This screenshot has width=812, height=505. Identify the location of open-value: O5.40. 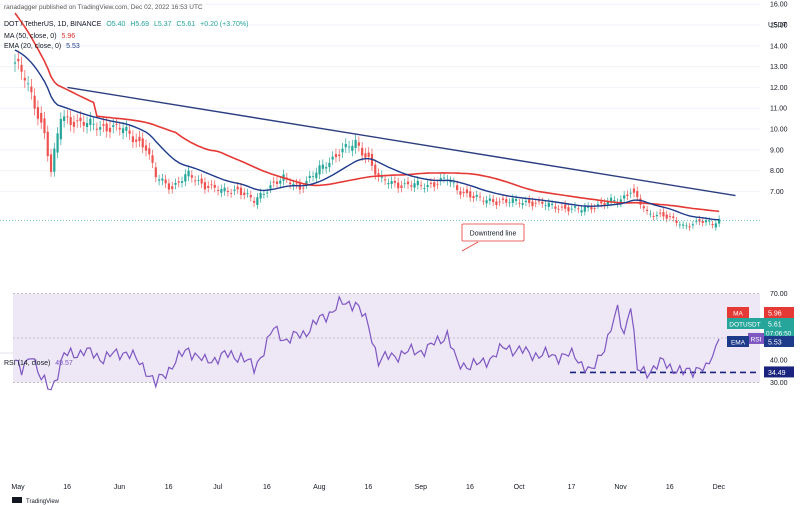
(116, 24).